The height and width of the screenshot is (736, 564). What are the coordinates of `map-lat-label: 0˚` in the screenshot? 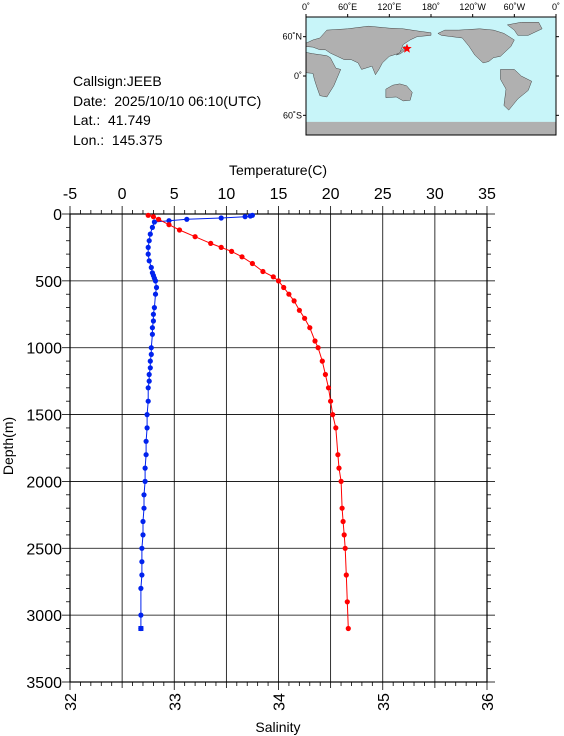 It's located at (298, 76).